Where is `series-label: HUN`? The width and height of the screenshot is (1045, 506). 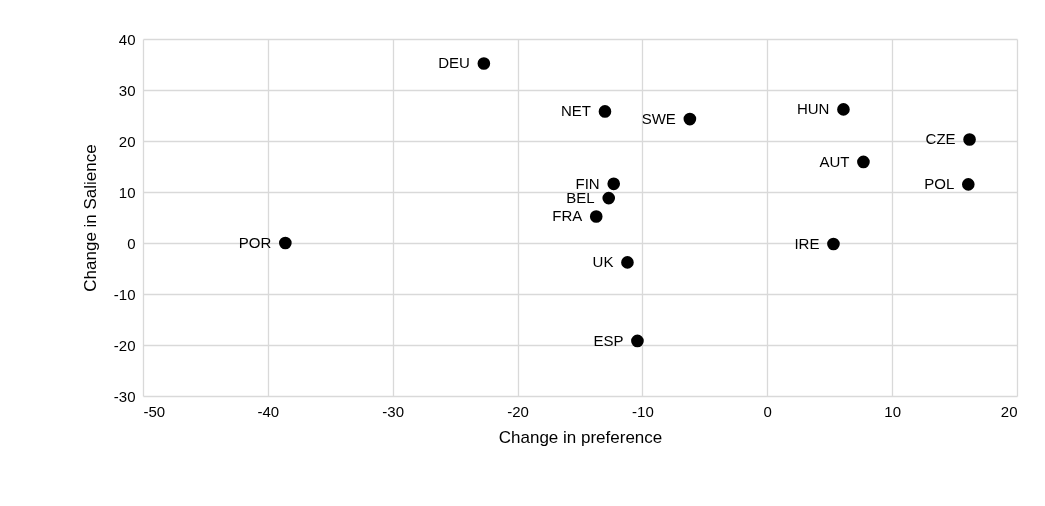 series-label: HUN is located at coordinates (813, 109).